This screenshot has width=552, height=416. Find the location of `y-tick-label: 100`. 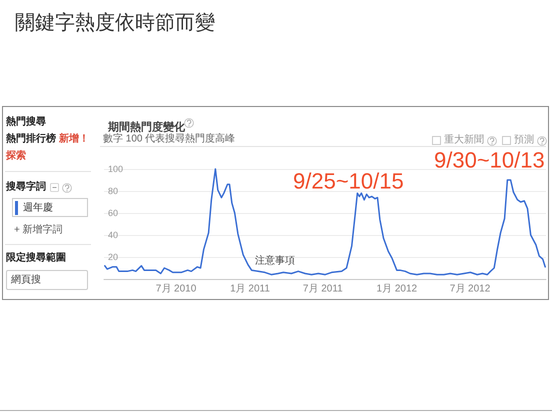

y-tick-label: 100 is located at coordinates (116, 169).